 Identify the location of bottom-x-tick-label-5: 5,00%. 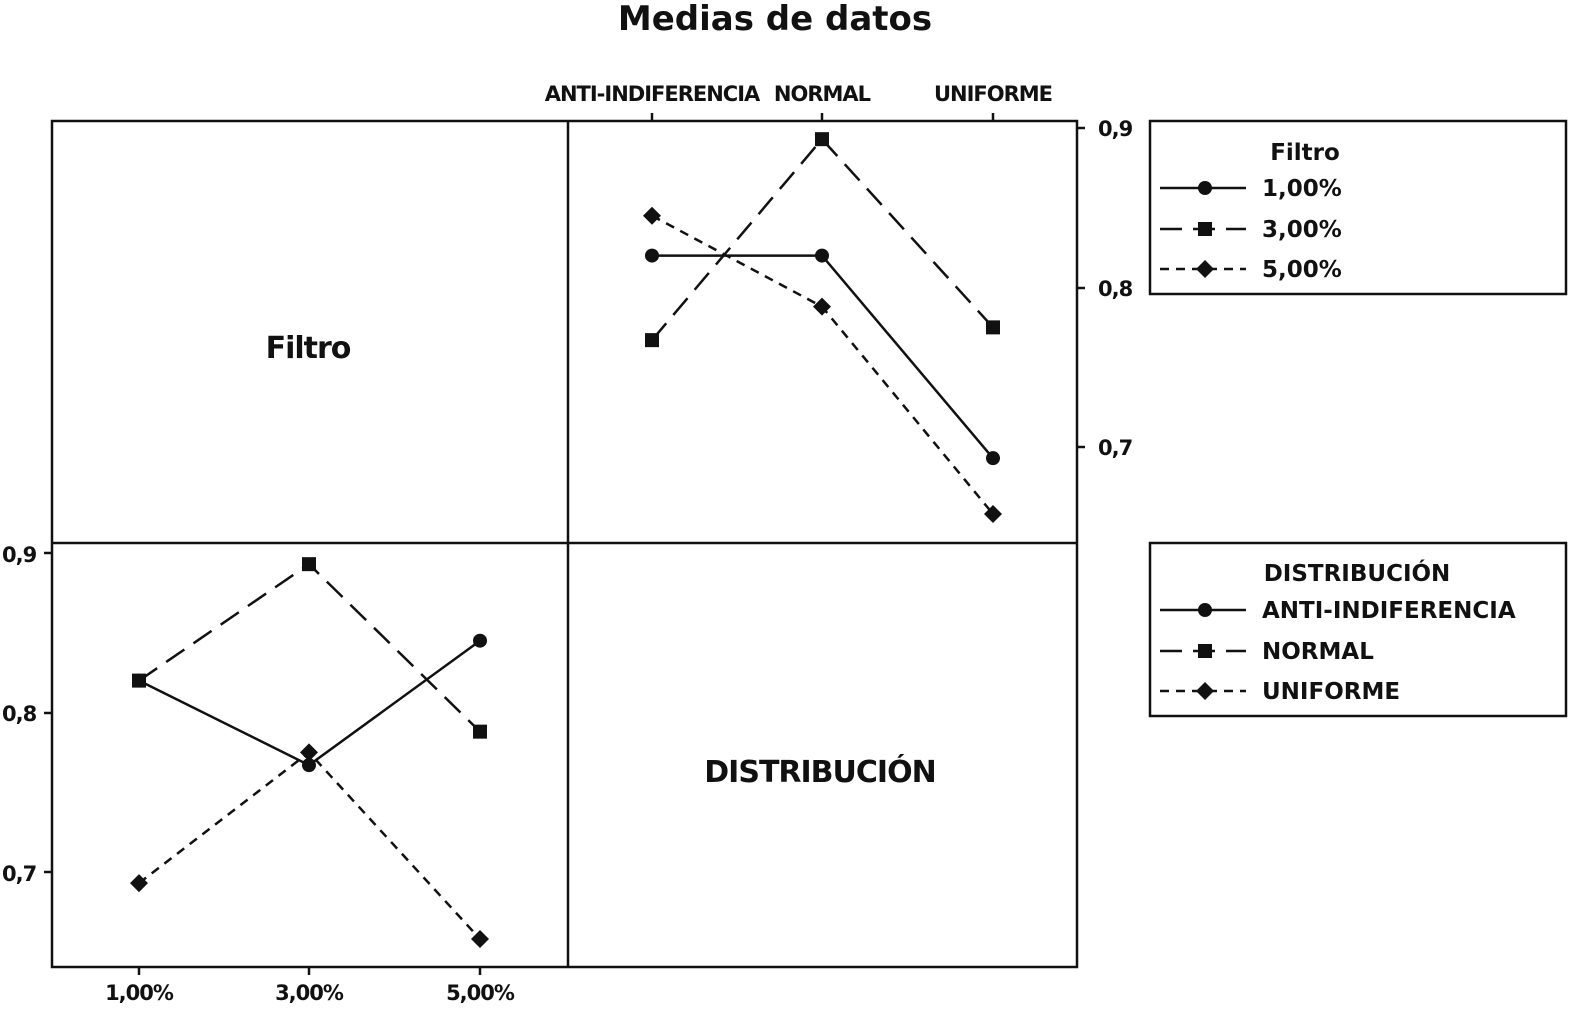
(480, 993).